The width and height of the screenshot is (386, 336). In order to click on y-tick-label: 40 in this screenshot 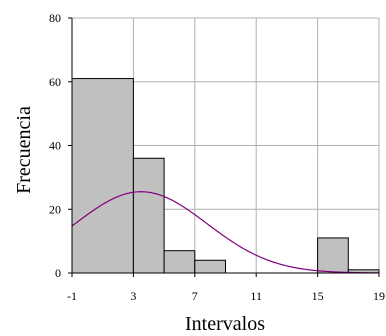, I will do `click(55, 146)`.